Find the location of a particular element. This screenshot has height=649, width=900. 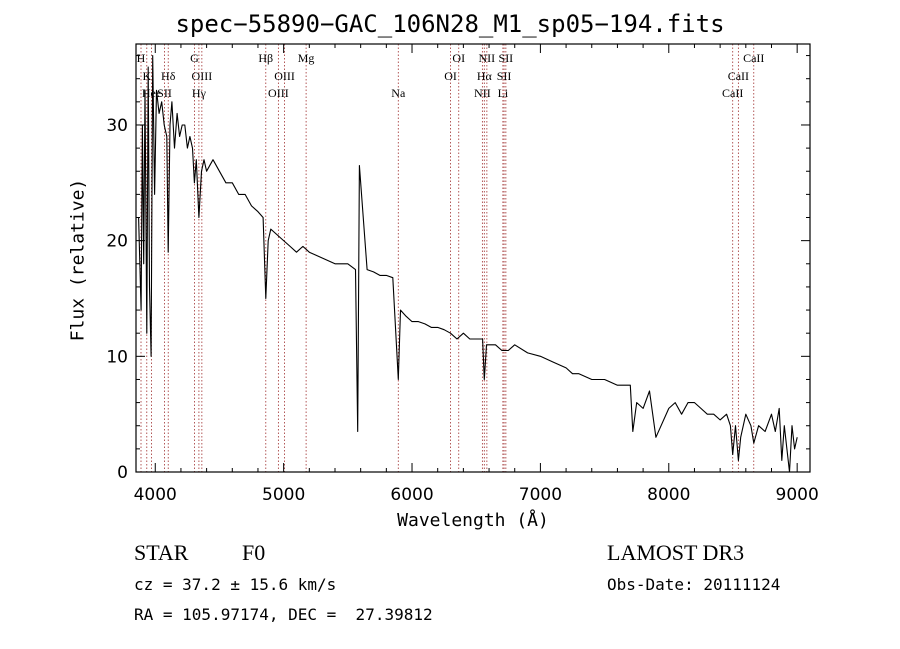

line-label-2: Hδ is located at coordinates (168, 76).